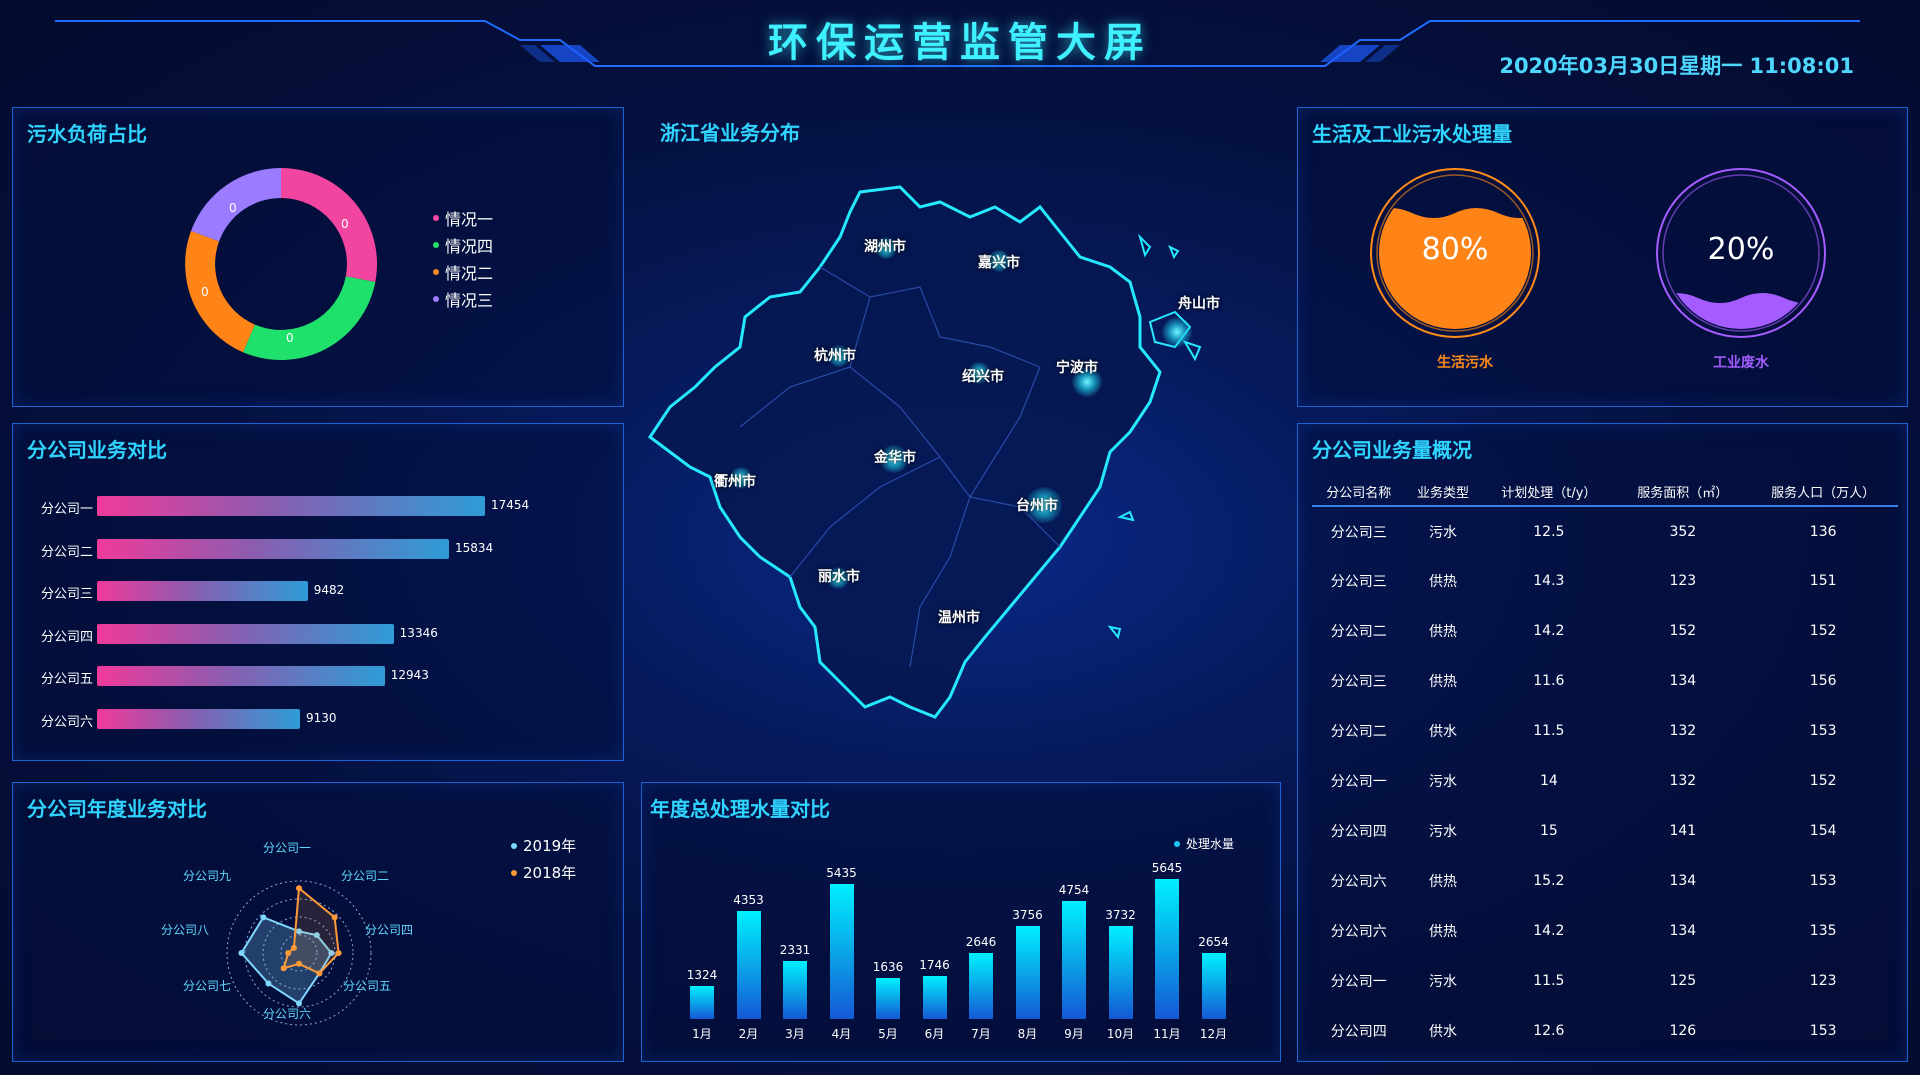 This screenshot has height=1075, width=1920. I want to click on map-dot-hangzhou, so click(839, 356).